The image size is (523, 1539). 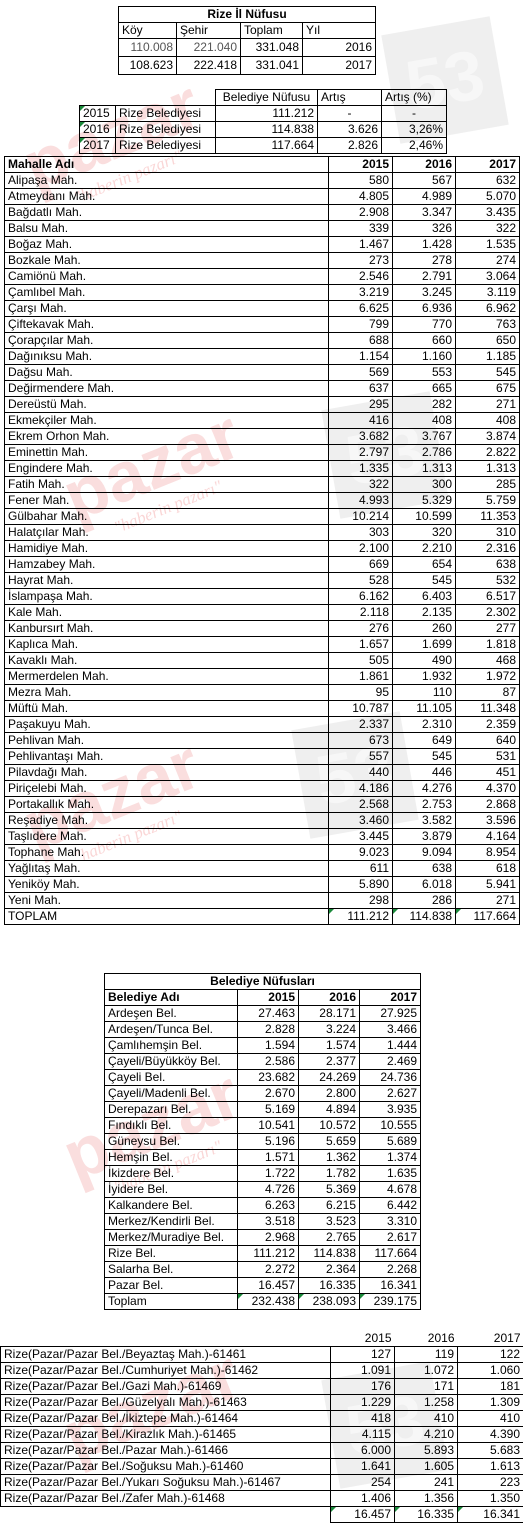 What do you see at coordinates (360, 196) in the screenshot?
I see `table-cell: 4.805` at bounding box center [360, 196].